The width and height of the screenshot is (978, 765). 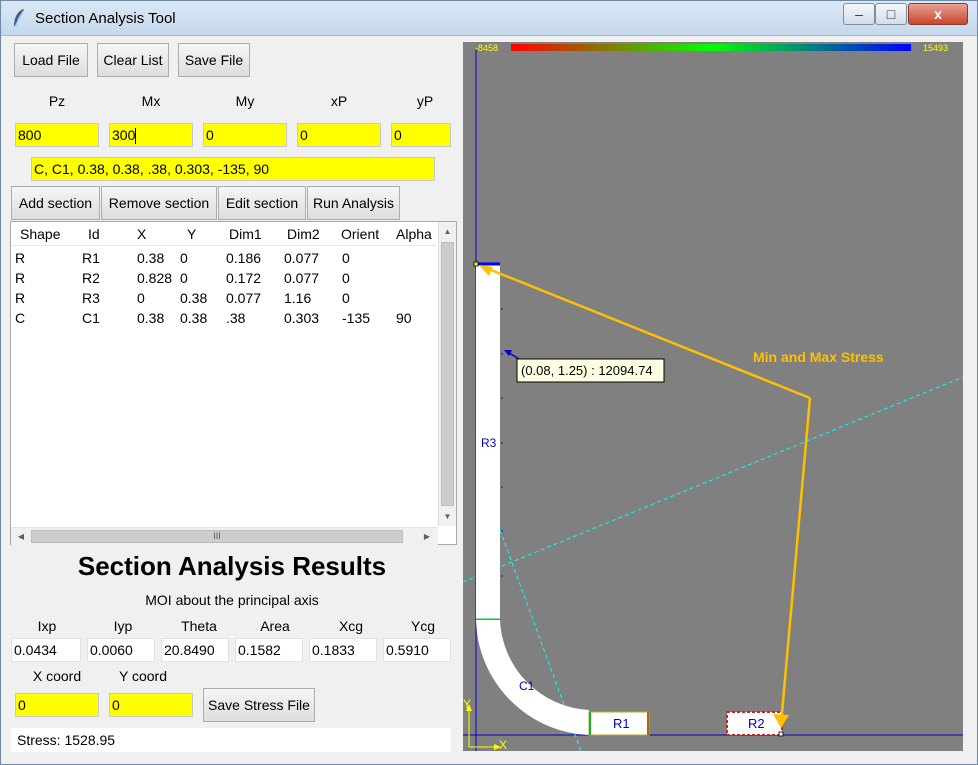 I want to click on maximize-icon: □, so click(x=891, y=14).